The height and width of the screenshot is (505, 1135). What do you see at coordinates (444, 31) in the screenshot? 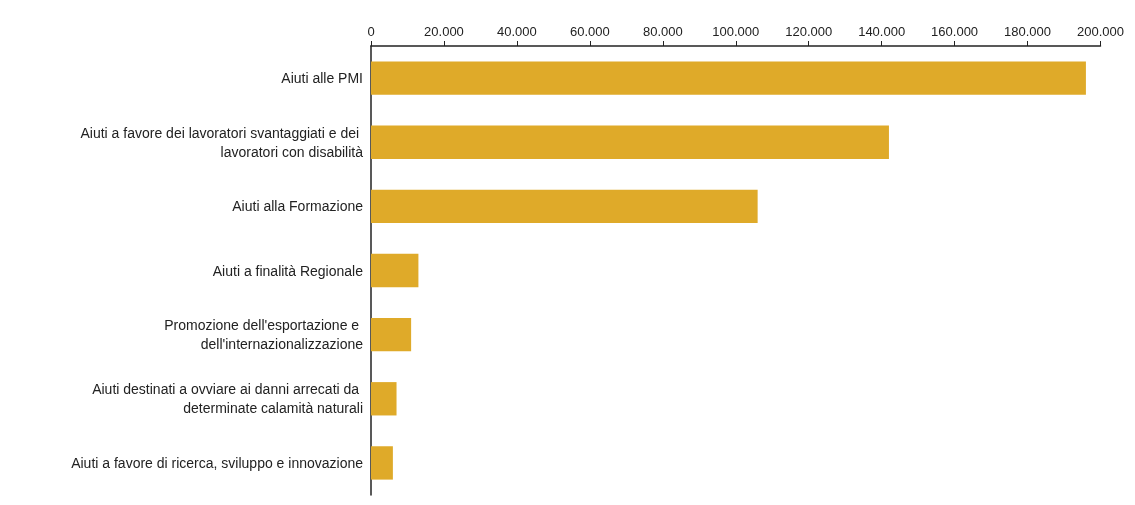
I see `x-tick-label: 20.000` at bounding box center [444, 31].